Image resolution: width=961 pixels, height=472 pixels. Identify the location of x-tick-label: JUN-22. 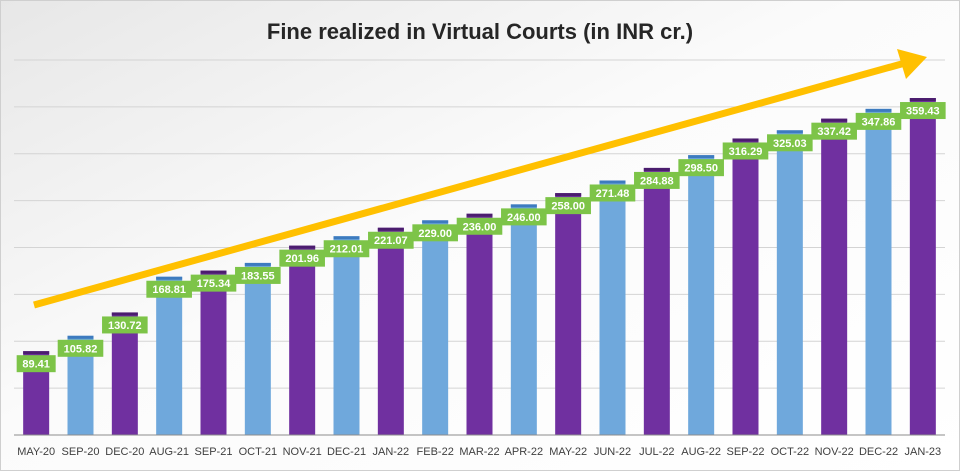
(612, 452).